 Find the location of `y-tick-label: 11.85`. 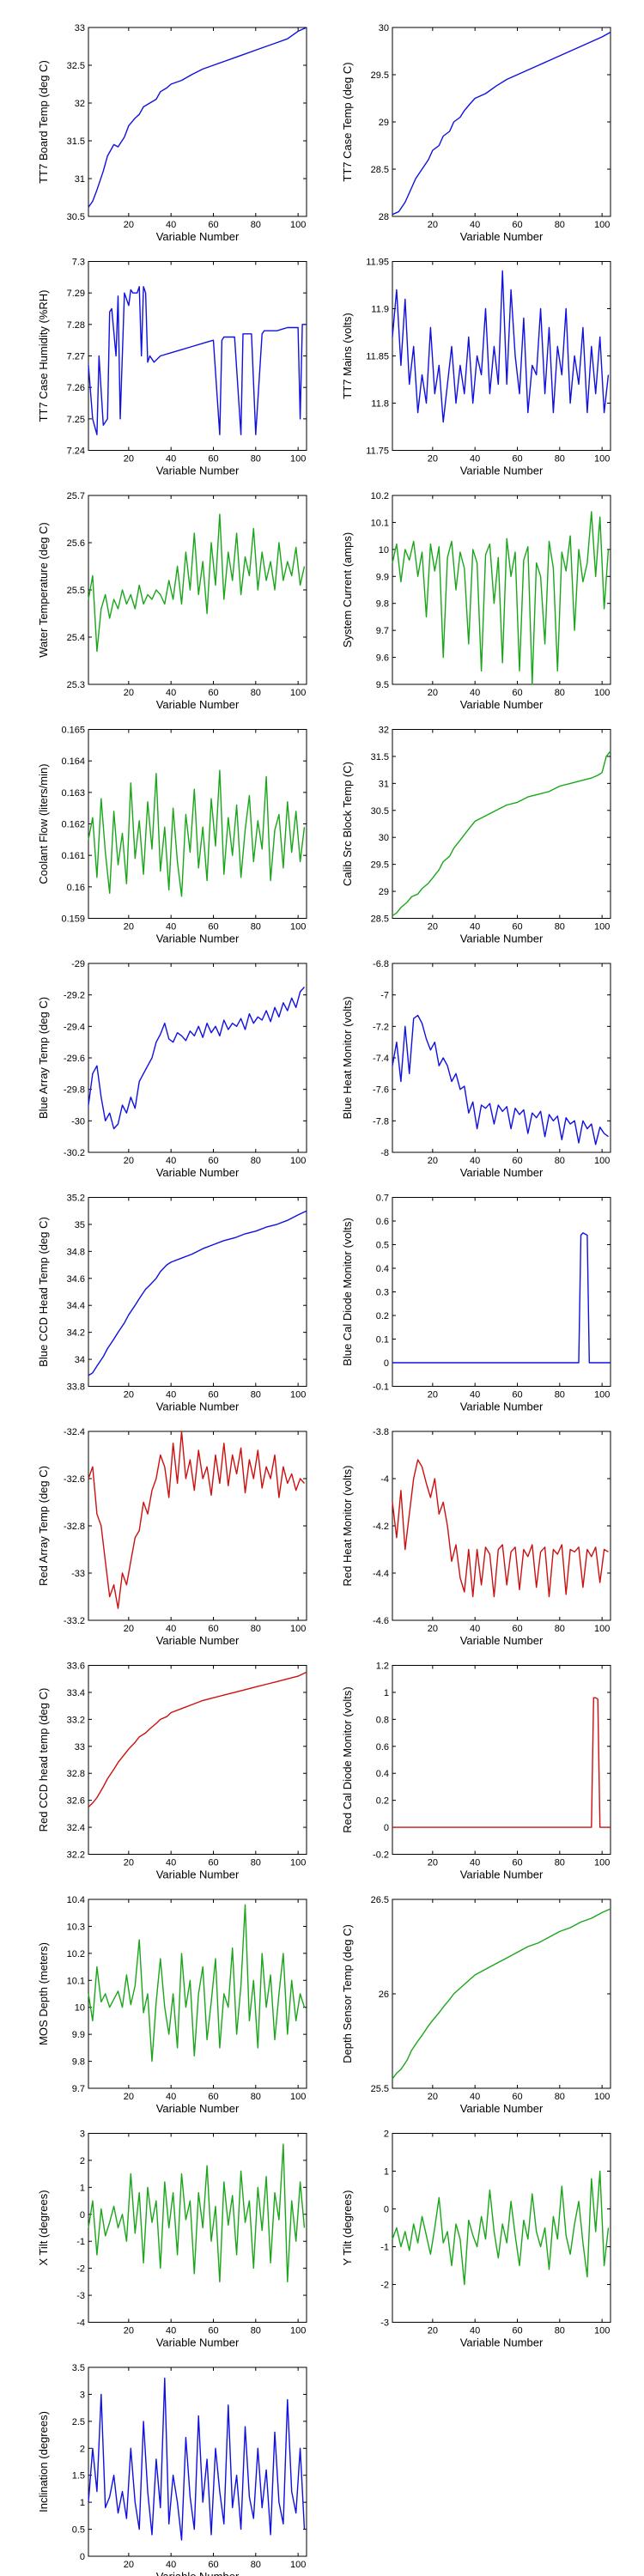

y-tick-label: 11.85 is located at coordinates (377, 357).